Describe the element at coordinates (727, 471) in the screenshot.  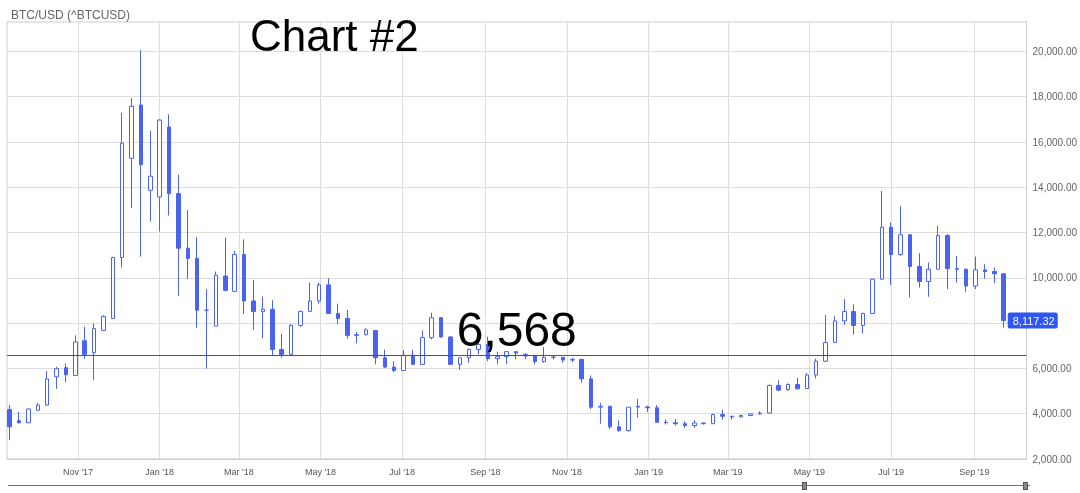
I see `x-tick-label: Mar '19` at that location.